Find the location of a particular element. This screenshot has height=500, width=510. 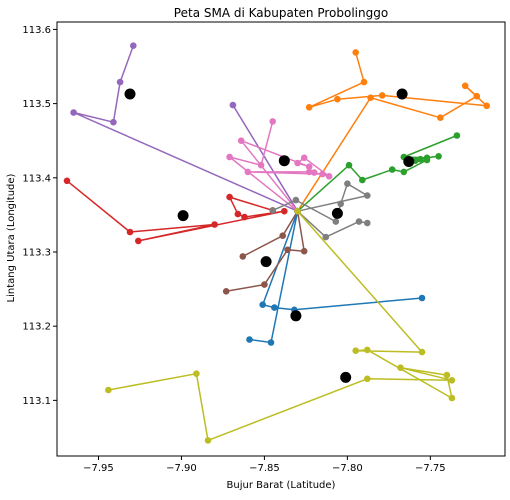

chart-title: Peta SMA di Kabupaten Probolinggo is located at coordinates (281, 13).